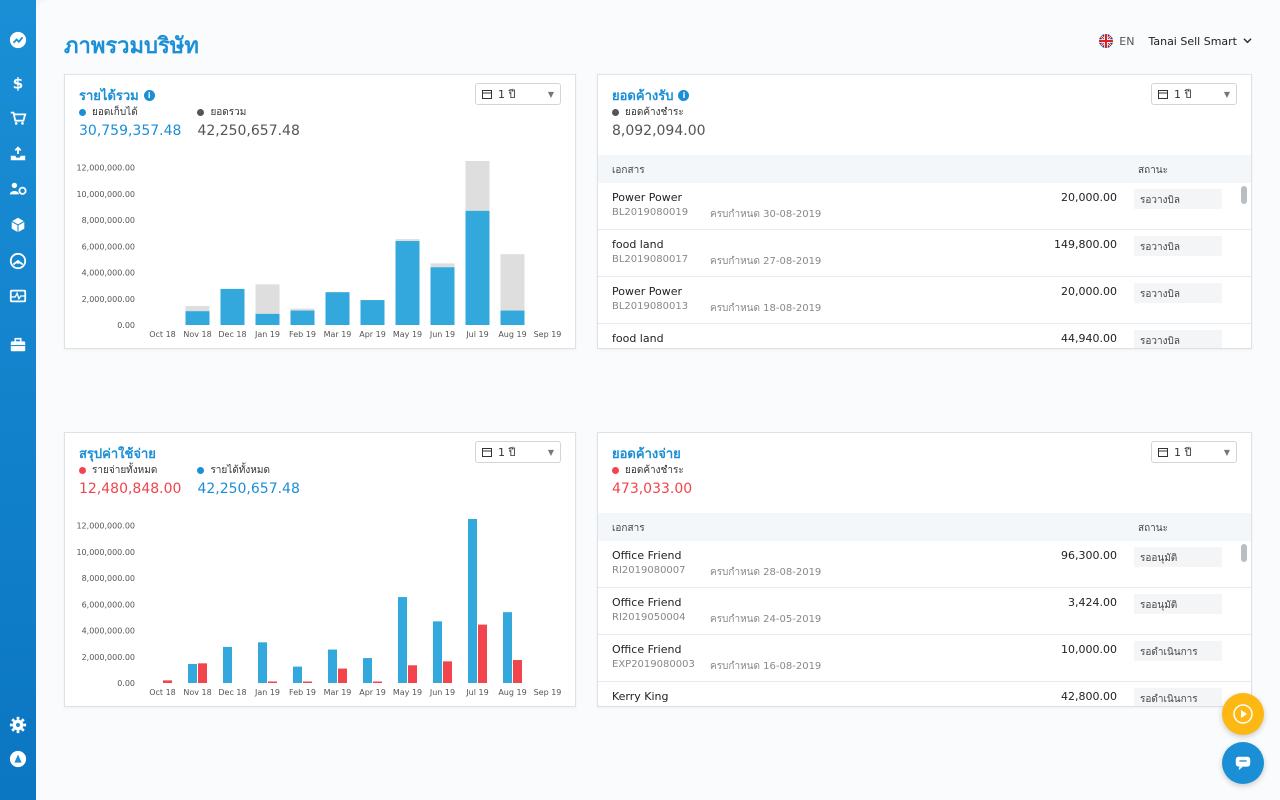 The width and height of the screenshot is (1280, 800). What do you see at coordinates (108, 631) in the screenshot?
I see `y-tick-label: 4,000,000.00` at bounding box center [108, 631].